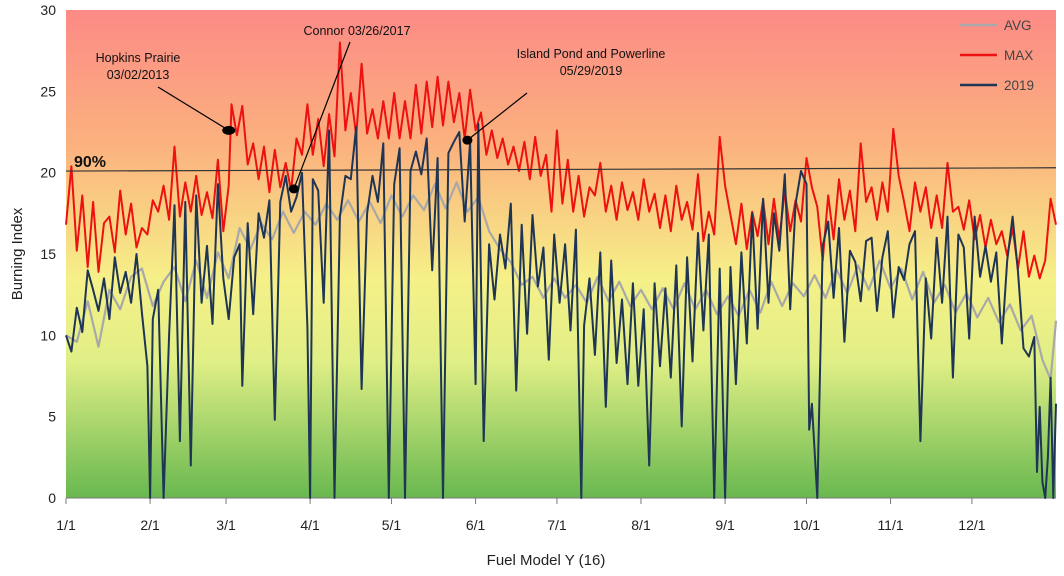 This screenshot has width=1064, height=576. What do you see at coordinates (557, 525) in the screenshot?
I see `x-tick-label: 7/1` at bounding box center [557, 525].